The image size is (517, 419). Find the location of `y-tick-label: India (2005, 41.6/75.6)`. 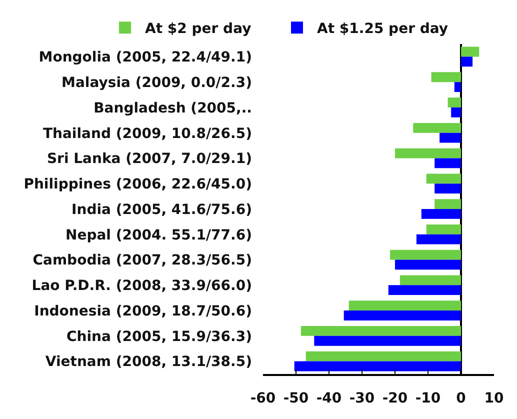

y-tick-label: India (2005, 41.6/75.6) is located at coordinates (162, 210).